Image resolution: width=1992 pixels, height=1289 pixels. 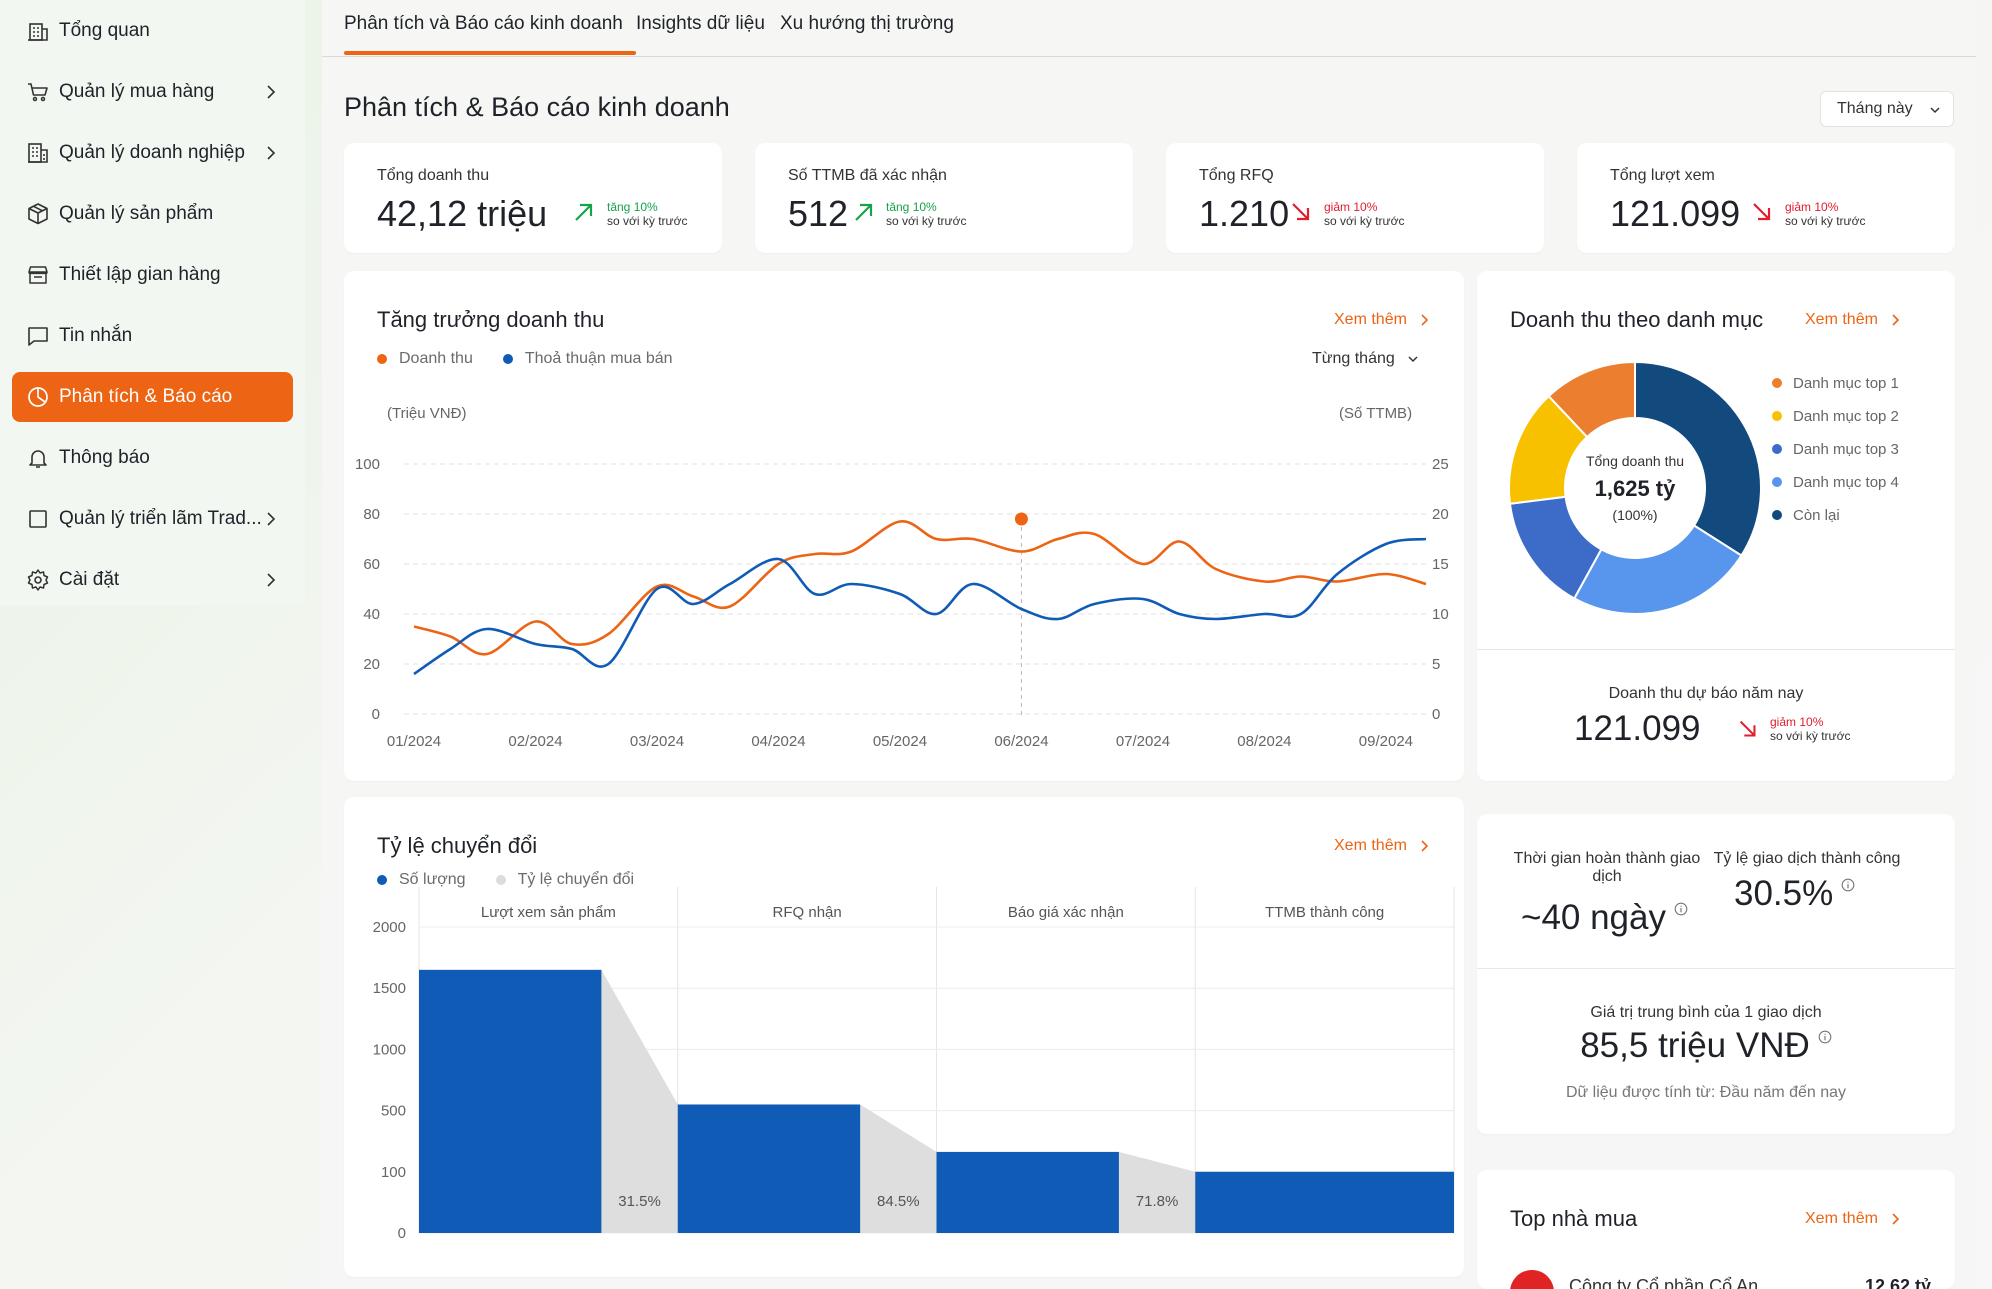 What do you see at coordinates (1634, 515) in the screenshot?
I see `donut-center-percent: (100%)` at bounding box center [1634, 515].